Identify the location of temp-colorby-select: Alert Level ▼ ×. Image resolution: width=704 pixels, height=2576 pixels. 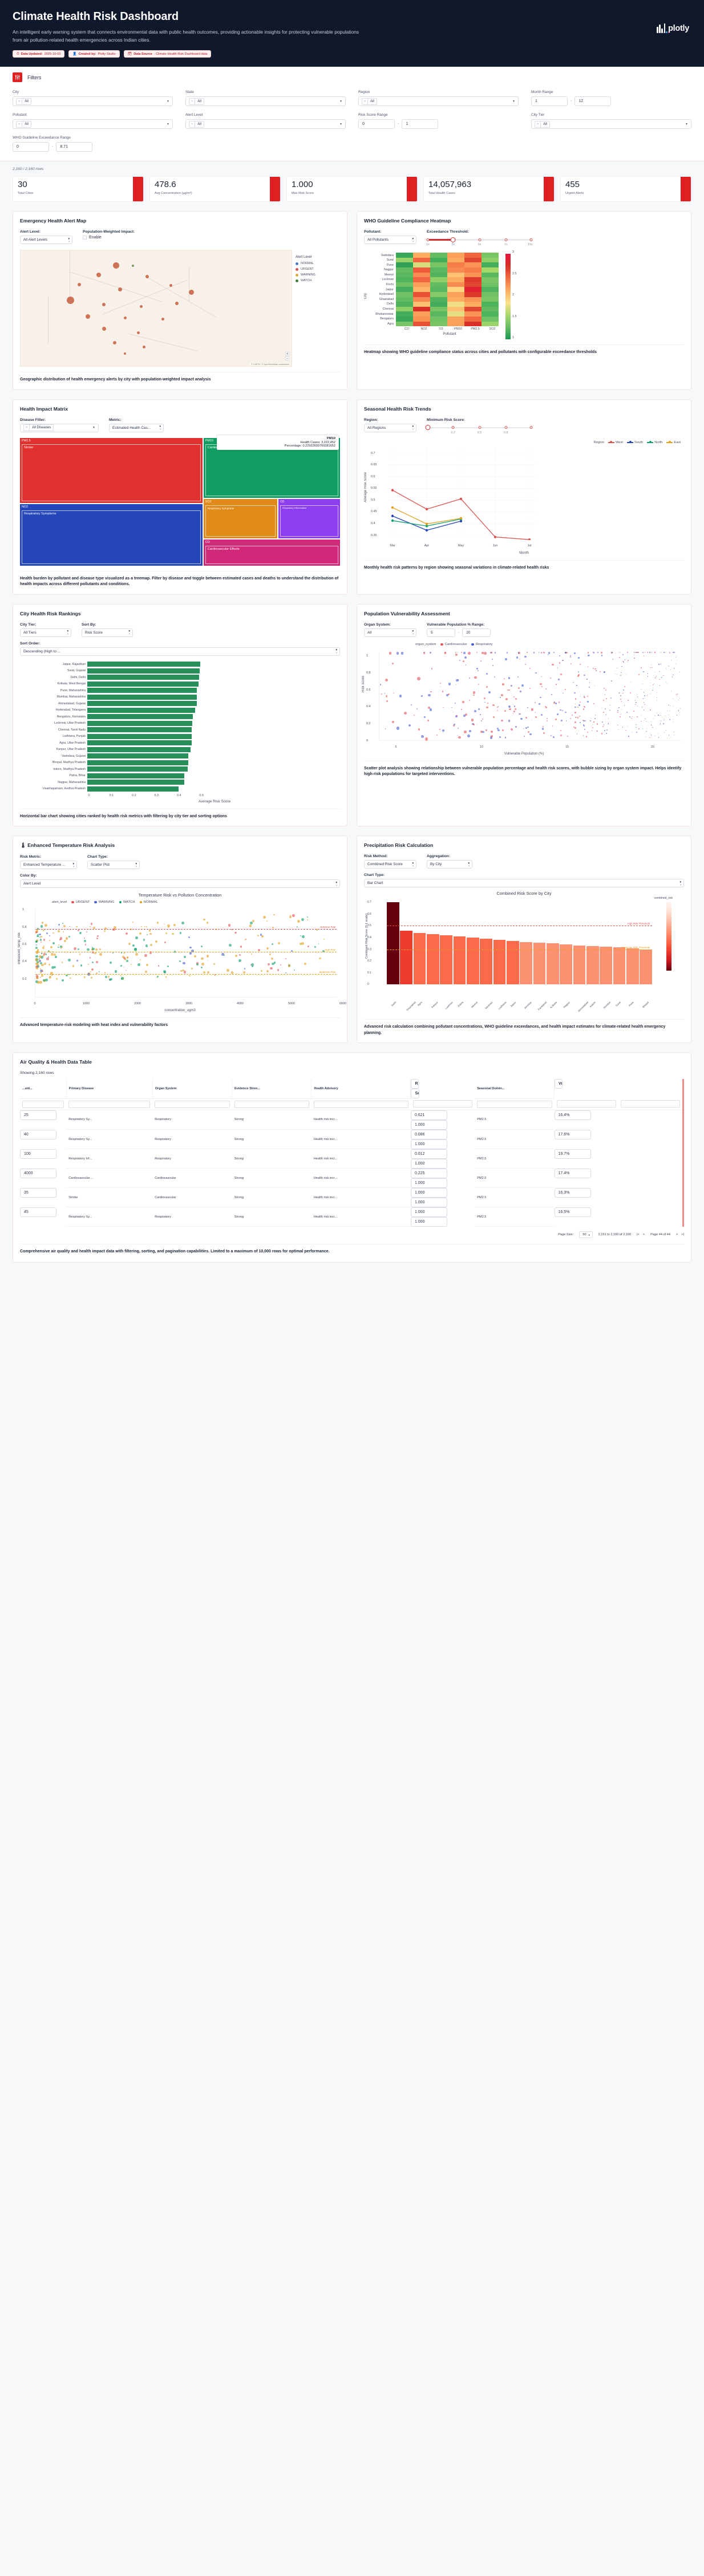
(180, 884).